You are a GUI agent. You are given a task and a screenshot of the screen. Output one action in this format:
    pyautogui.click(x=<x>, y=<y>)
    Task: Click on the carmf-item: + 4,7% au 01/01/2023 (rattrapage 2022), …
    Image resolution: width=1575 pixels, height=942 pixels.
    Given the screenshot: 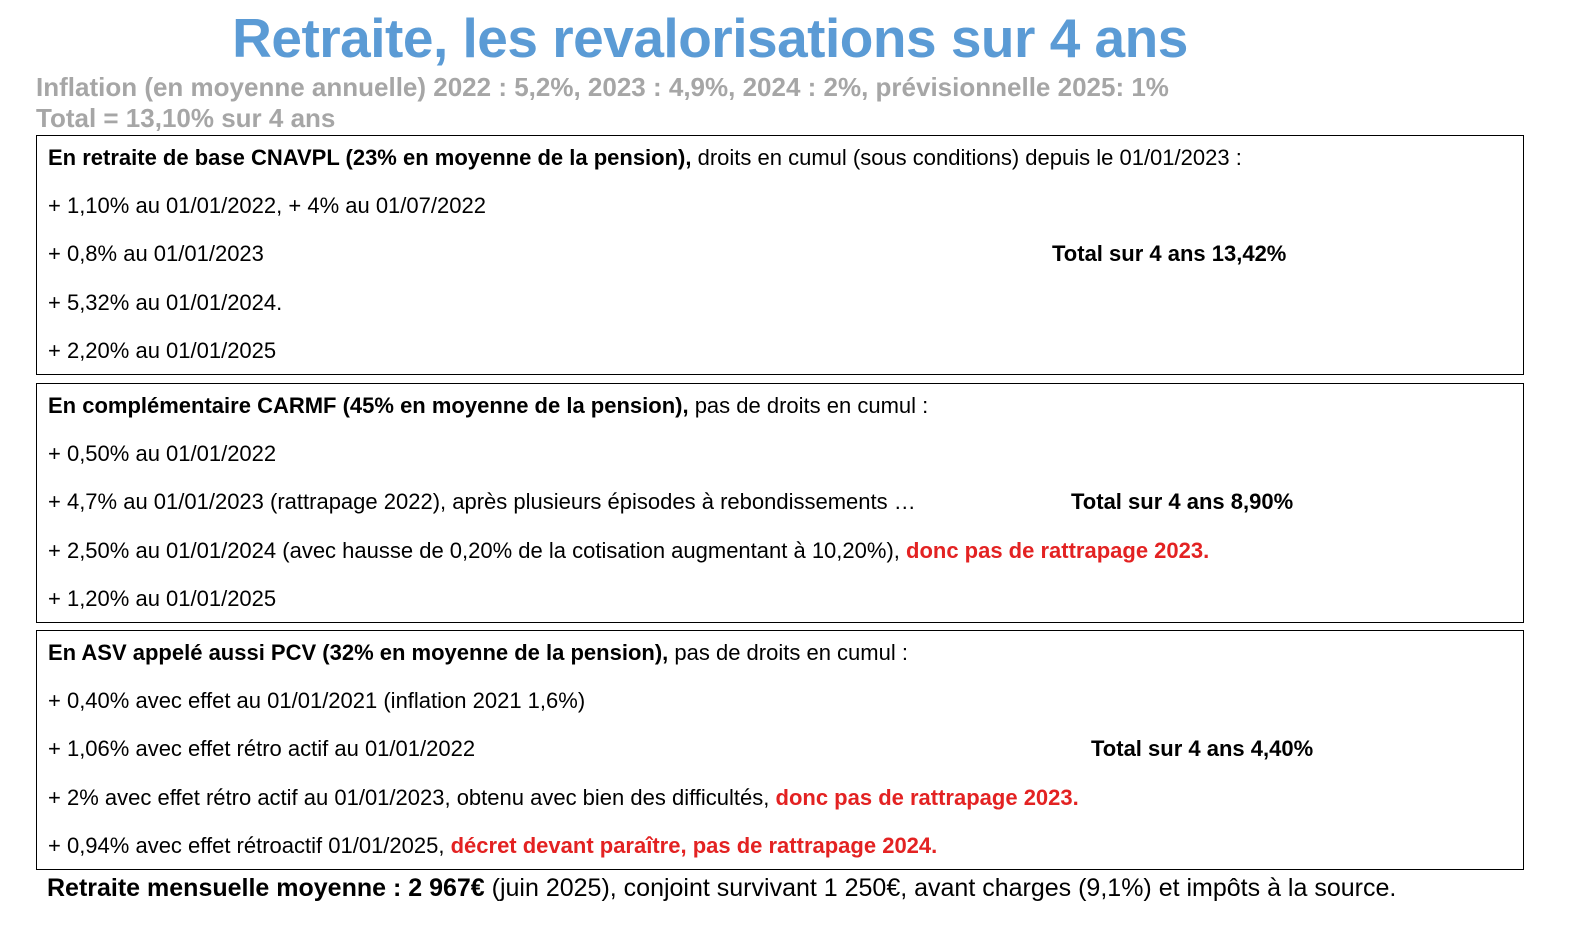 What is the action you would take?
    pyautogui.click(x=482, y=501)
    